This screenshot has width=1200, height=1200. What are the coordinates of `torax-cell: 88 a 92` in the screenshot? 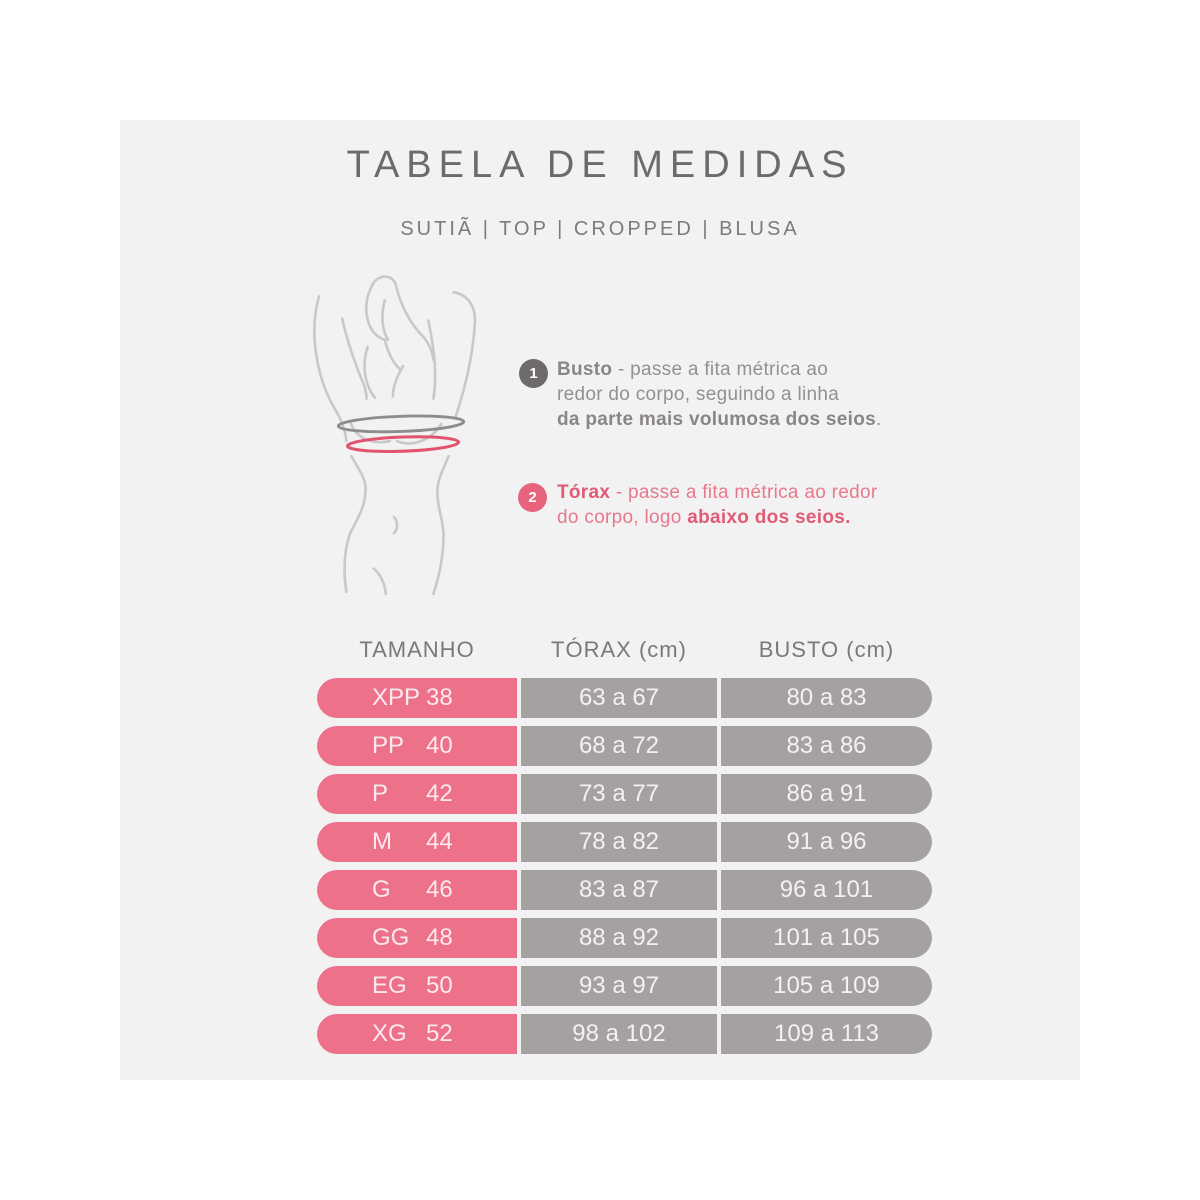 It's located at (619, 938).